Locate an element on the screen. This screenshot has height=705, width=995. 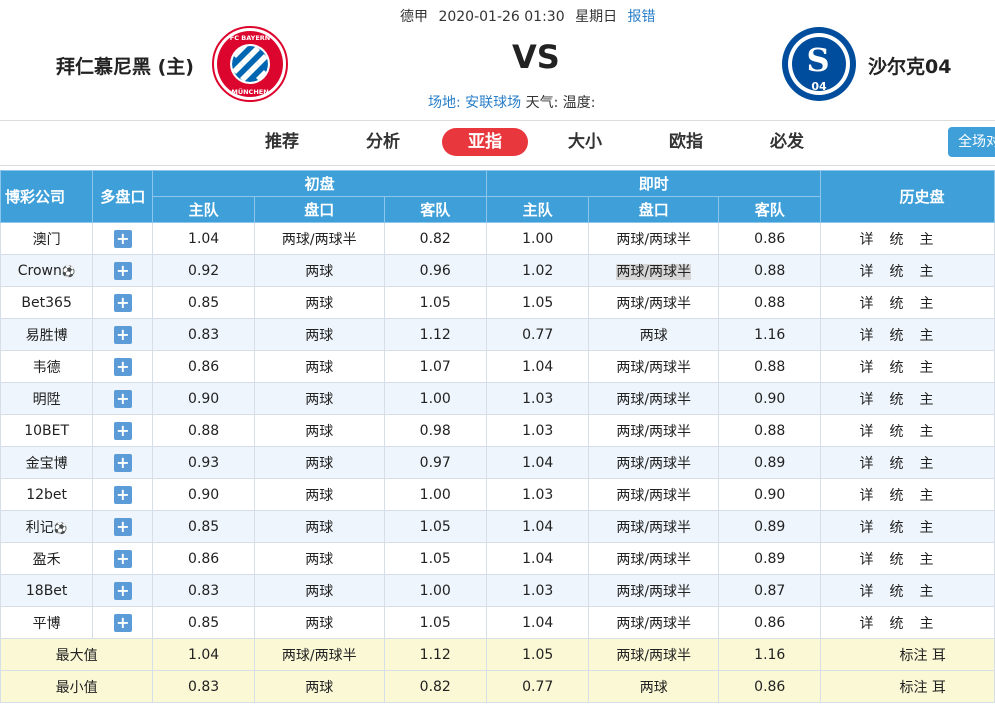
tab-analysis: 分析 is located at coordinates (383, 142).